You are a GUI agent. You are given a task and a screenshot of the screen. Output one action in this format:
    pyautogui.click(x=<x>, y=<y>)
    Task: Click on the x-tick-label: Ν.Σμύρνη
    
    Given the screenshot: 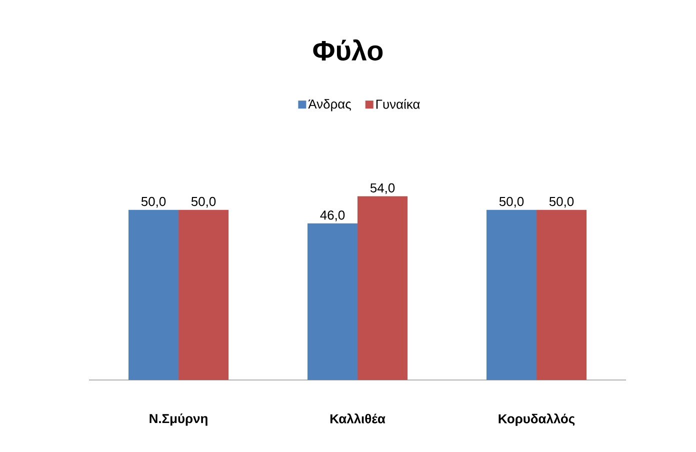 What is the action you would take?
    pyautogui.click(x=179, y=420)
    